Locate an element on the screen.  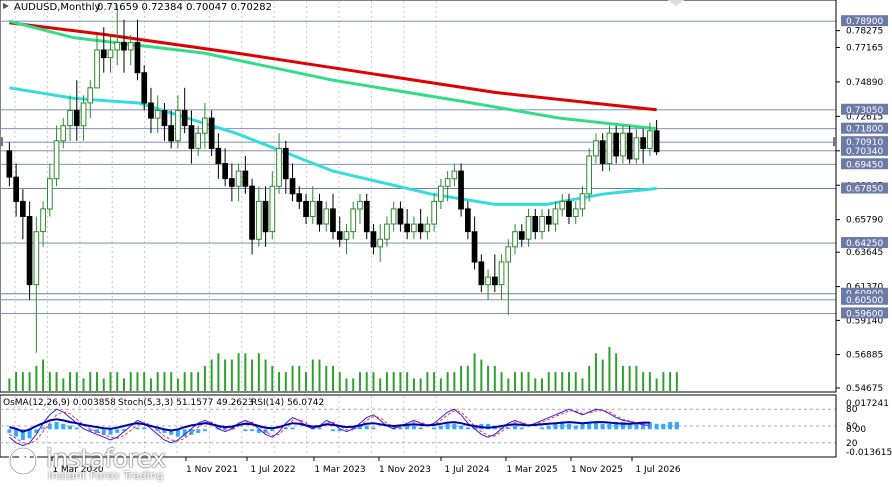
time-tick-label: 1 Jul 2026 is located at coordinates (657, 470).